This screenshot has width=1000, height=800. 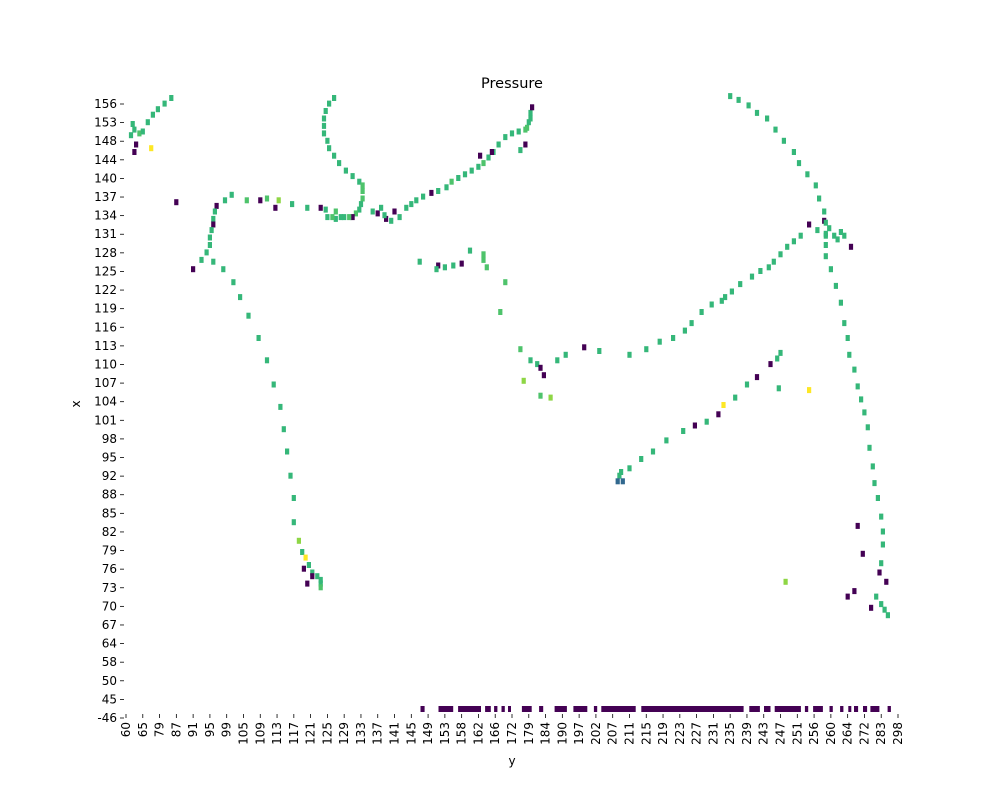 What do you see at coordinates (109, 458) in the screenshot?
I see `y-tick-label: 95` at bounding box center [109, 458].